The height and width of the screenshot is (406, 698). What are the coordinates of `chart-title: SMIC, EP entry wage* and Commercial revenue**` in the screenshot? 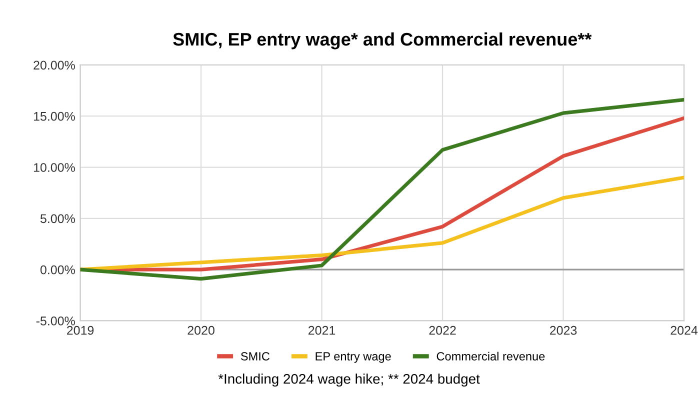 It's located at (382, 41).